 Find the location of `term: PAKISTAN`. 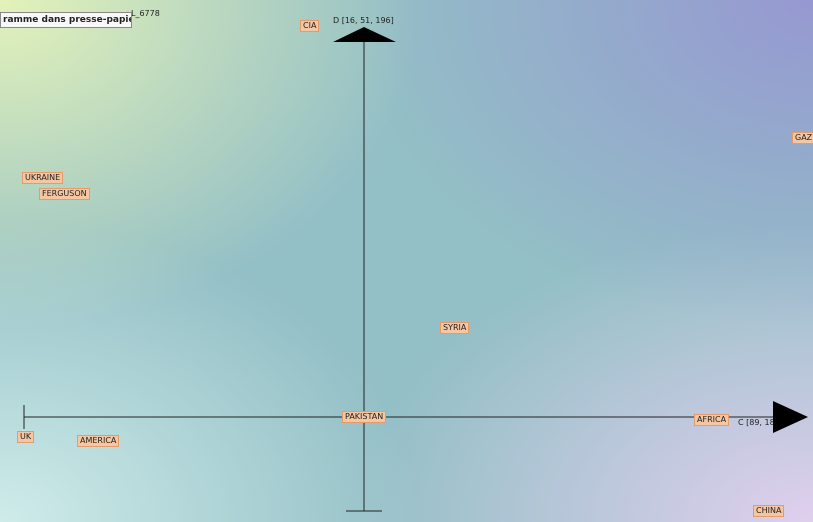

term: PAKISTAN is located at coordinates (364, 417).